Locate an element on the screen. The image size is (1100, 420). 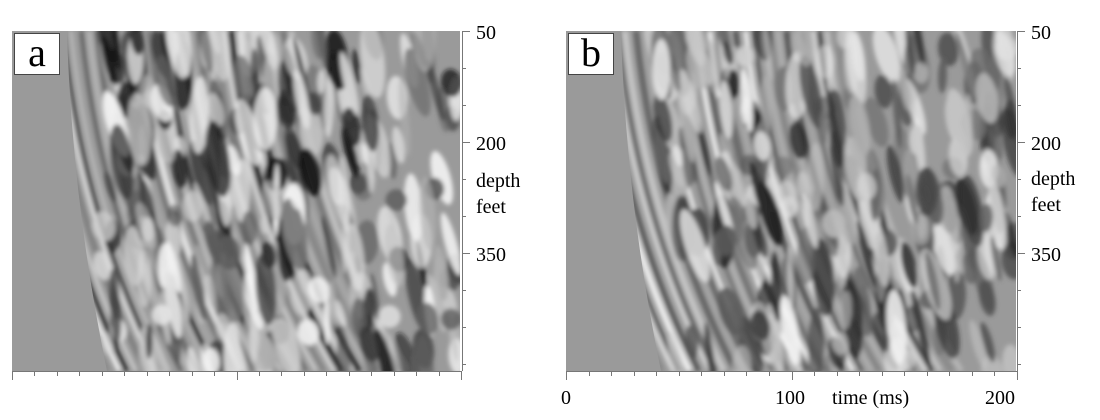
panel-label-b: b is located at coordinates (591, 54).